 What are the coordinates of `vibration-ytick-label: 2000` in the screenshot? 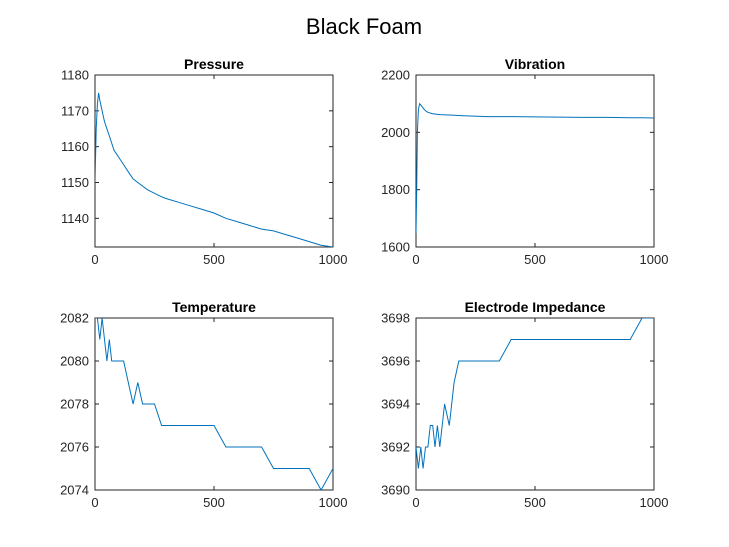 It's located at (395, 132).